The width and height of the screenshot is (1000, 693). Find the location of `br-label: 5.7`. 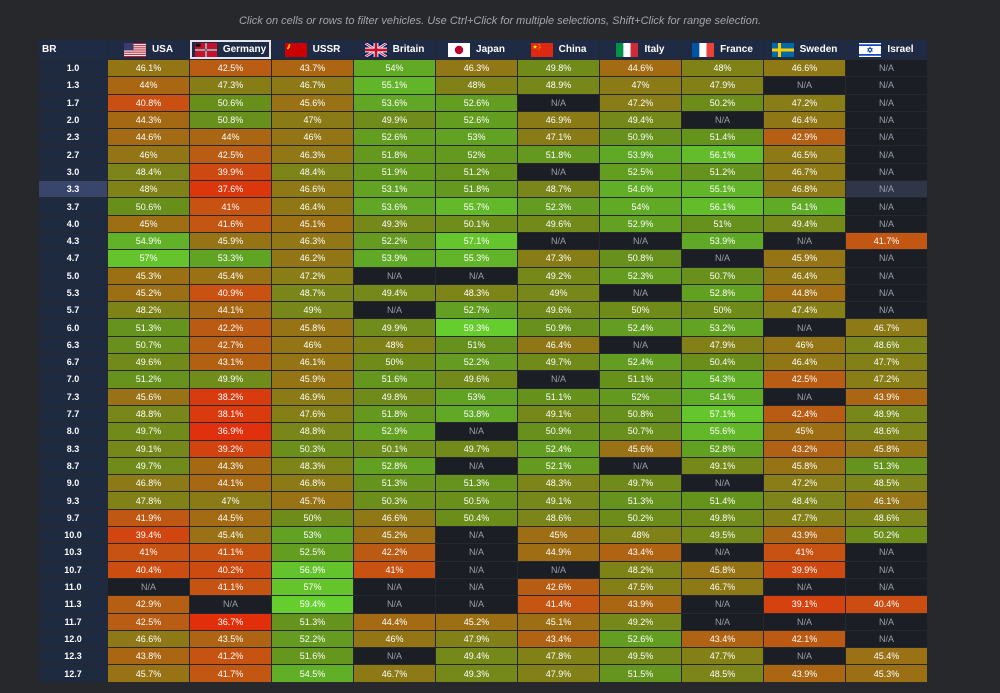

br-label: 5.7 is located at coordinates (73, 310).